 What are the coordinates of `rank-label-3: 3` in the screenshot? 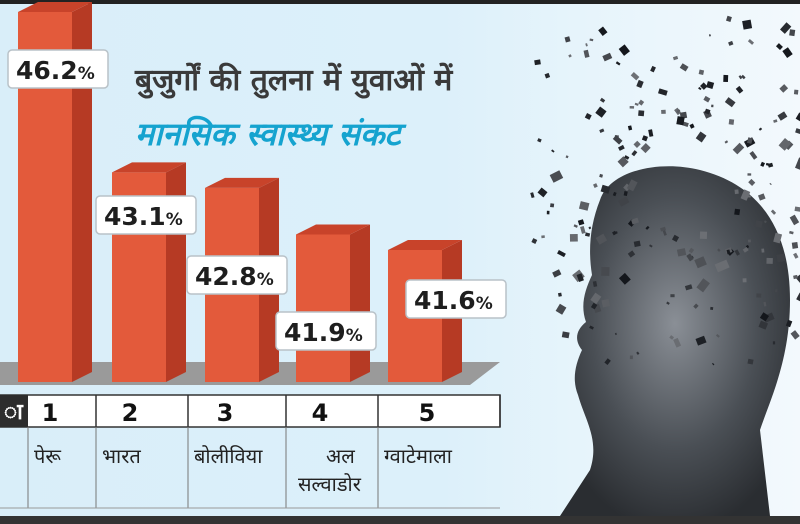 It's located at (225, 413).